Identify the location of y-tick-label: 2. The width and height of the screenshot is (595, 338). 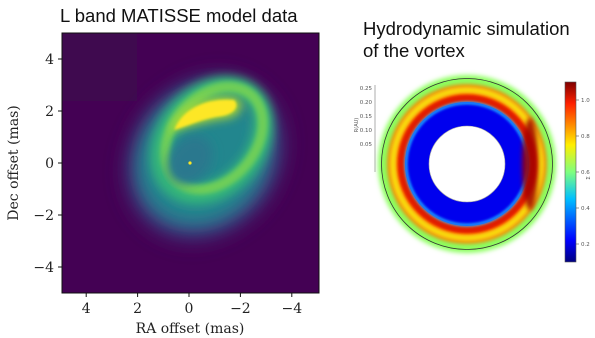
(49, 112).